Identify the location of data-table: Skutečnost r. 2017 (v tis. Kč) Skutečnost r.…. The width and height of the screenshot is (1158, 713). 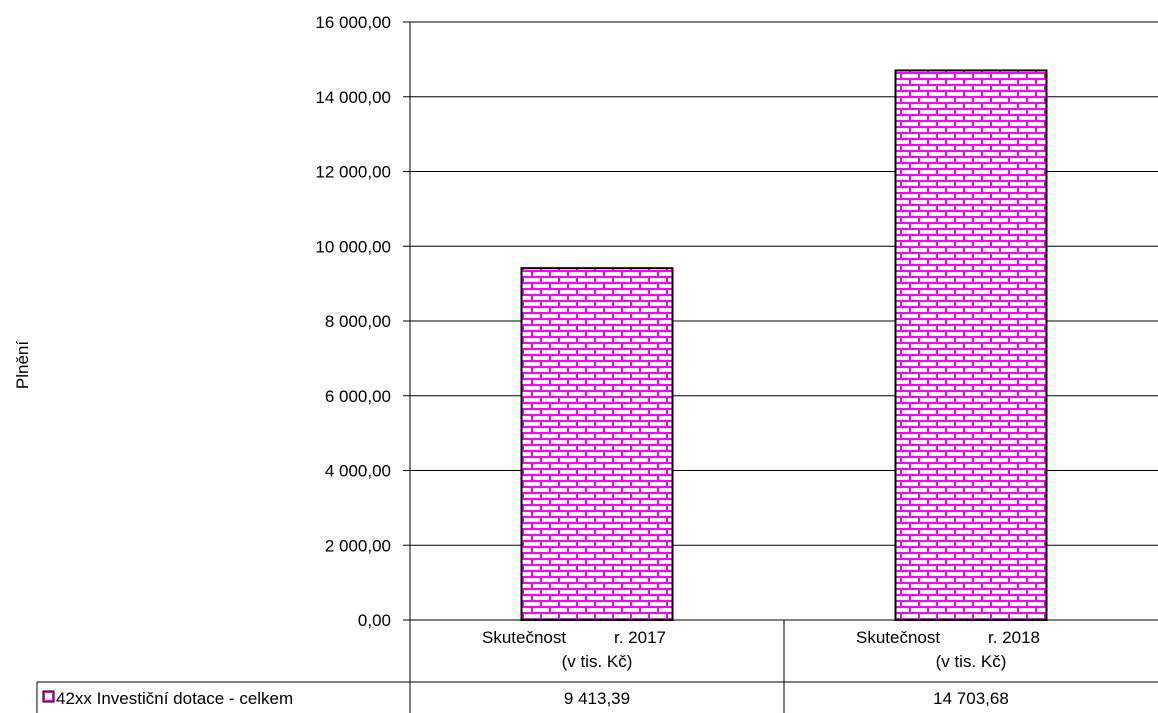
(597, 666).